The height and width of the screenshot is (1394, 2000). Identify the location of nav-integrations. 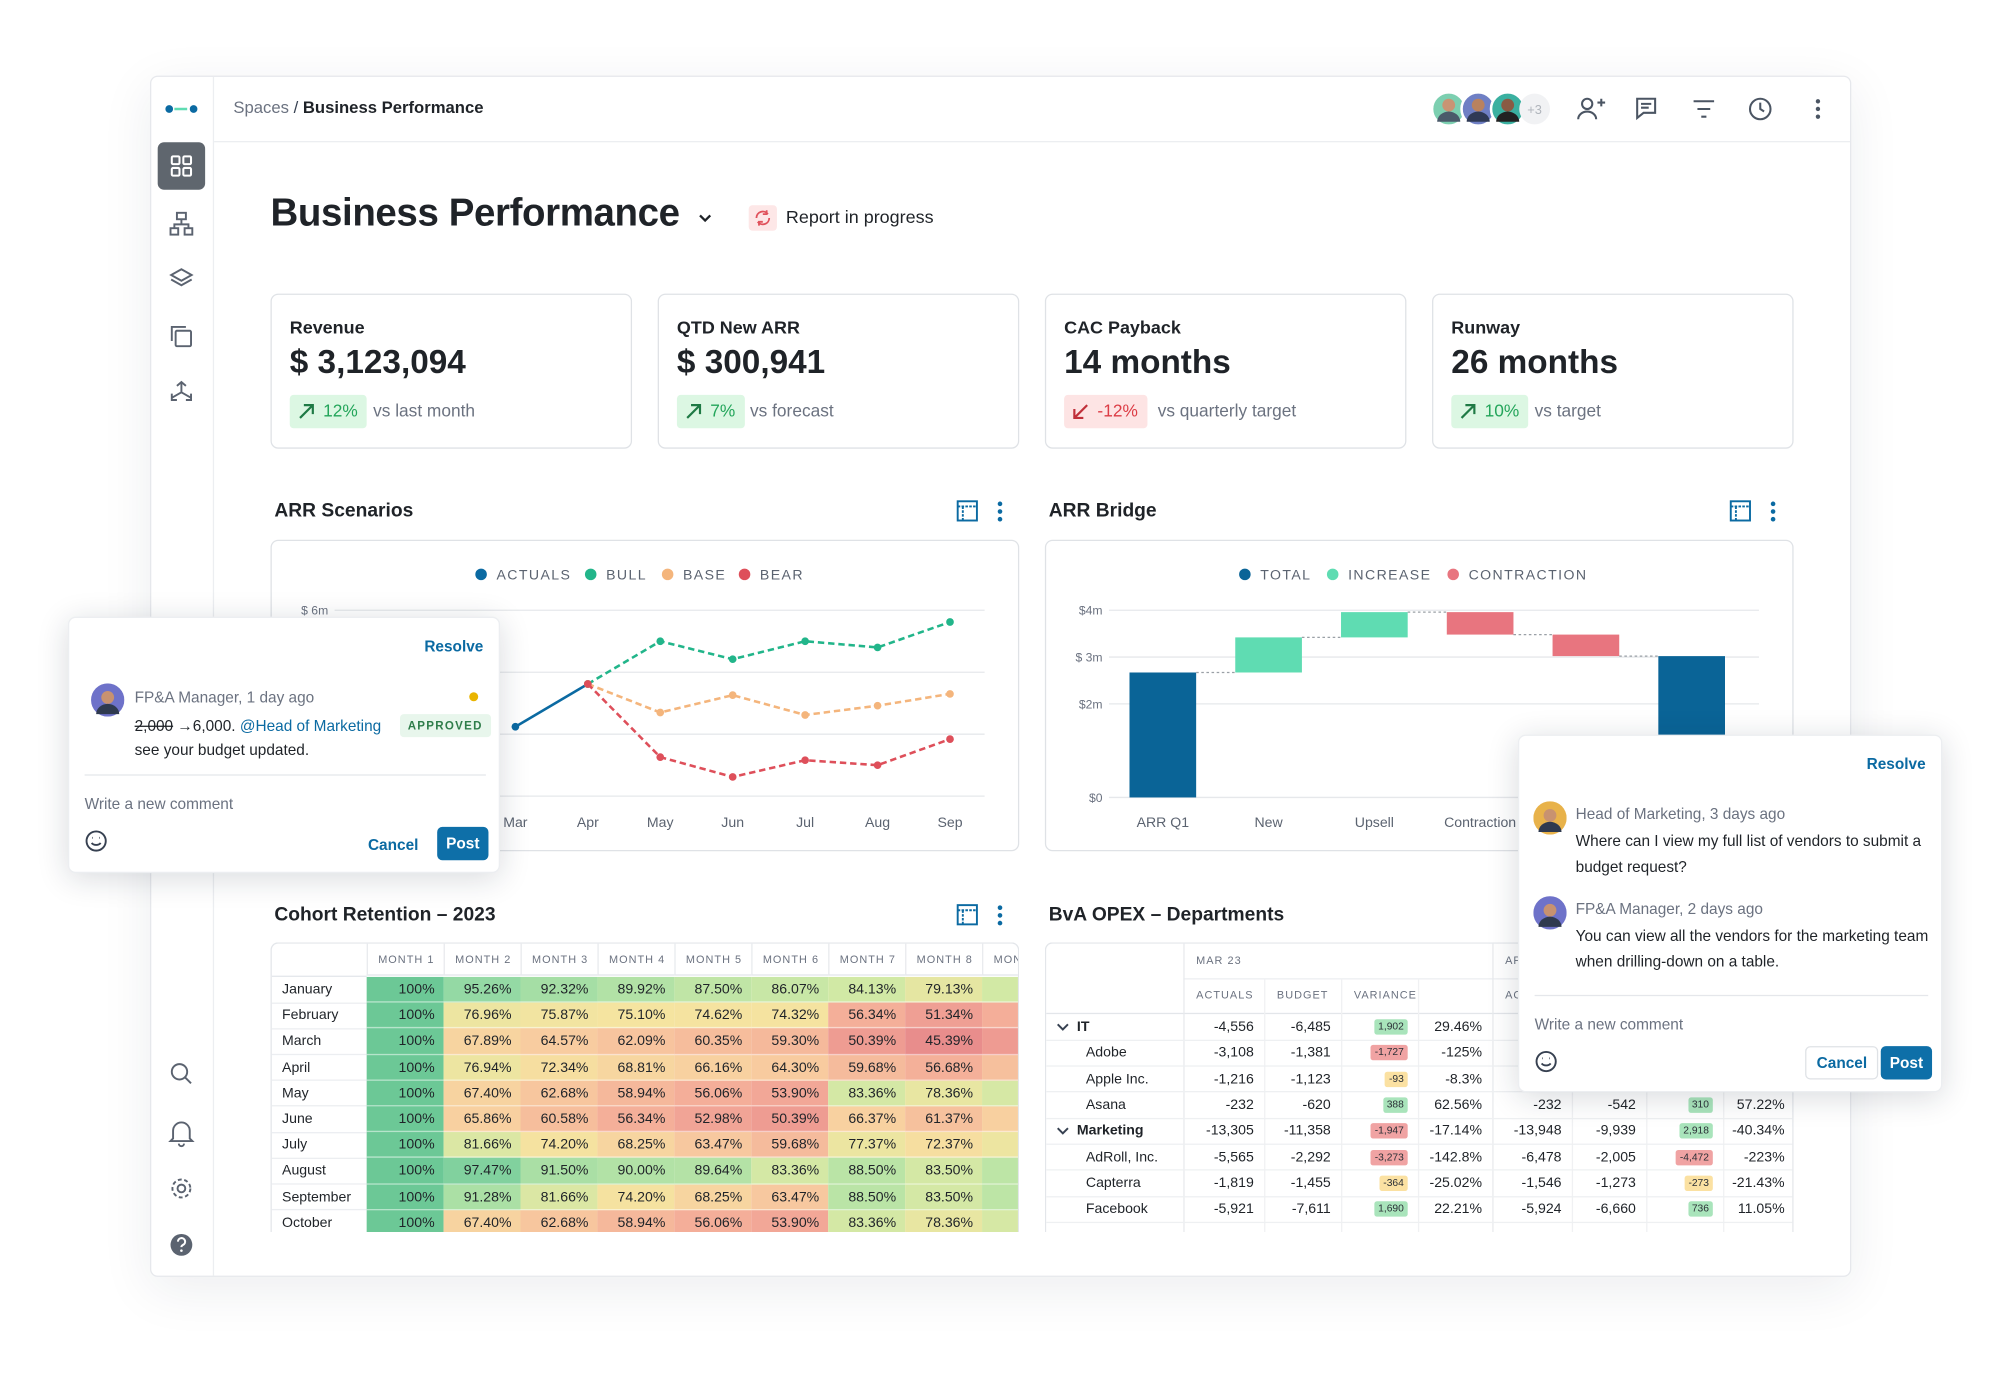
(181, 390).